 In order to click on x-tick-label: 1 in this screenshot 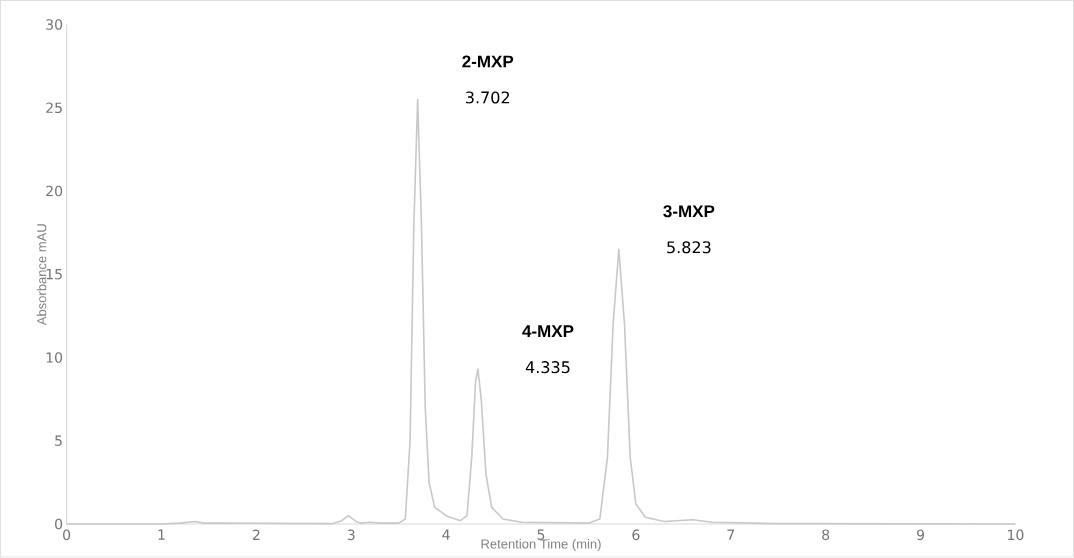, I will do `click(161, 534)`.